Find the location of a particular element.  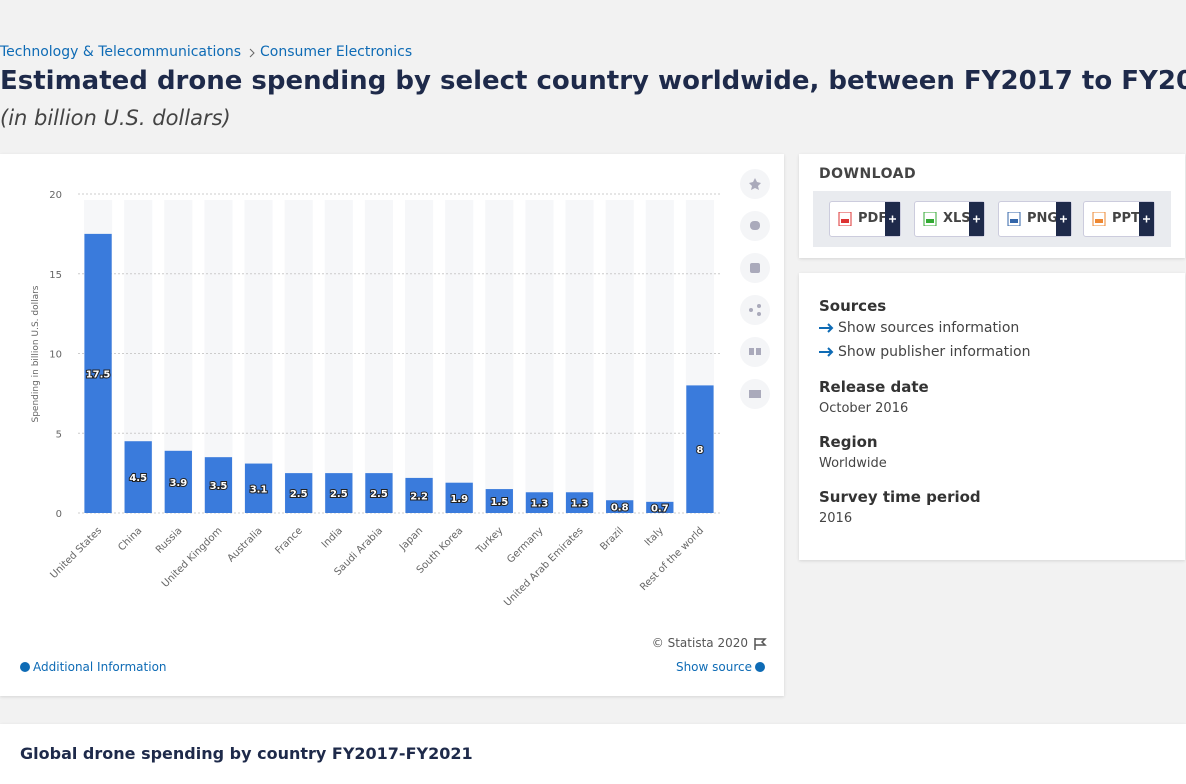

download-title: DOWNLOAD is located at coordinates (868, 174).